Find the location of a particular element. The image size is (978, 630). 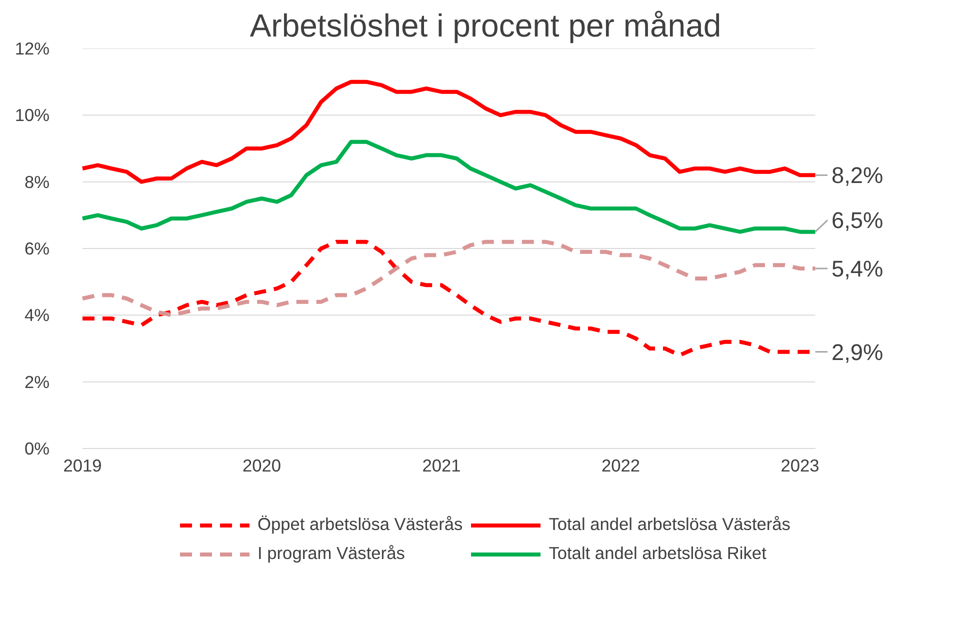

legend-label: Öppet arbetslösa Västerås is located at coordinates (360, 524).